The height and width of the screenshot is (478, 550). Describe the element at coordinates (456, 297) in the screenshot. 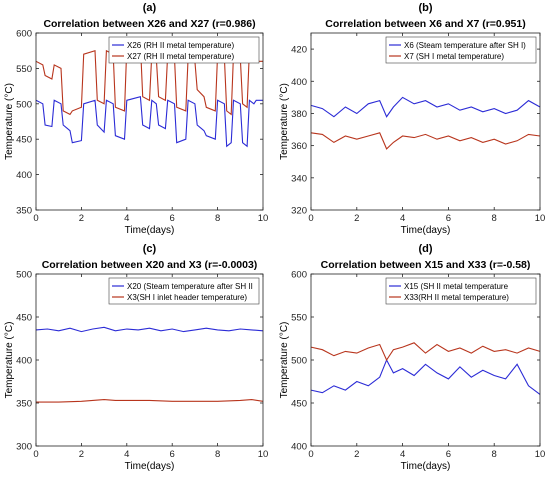

I see `legend-entry: X33(RH II metal temperature)` at that location.